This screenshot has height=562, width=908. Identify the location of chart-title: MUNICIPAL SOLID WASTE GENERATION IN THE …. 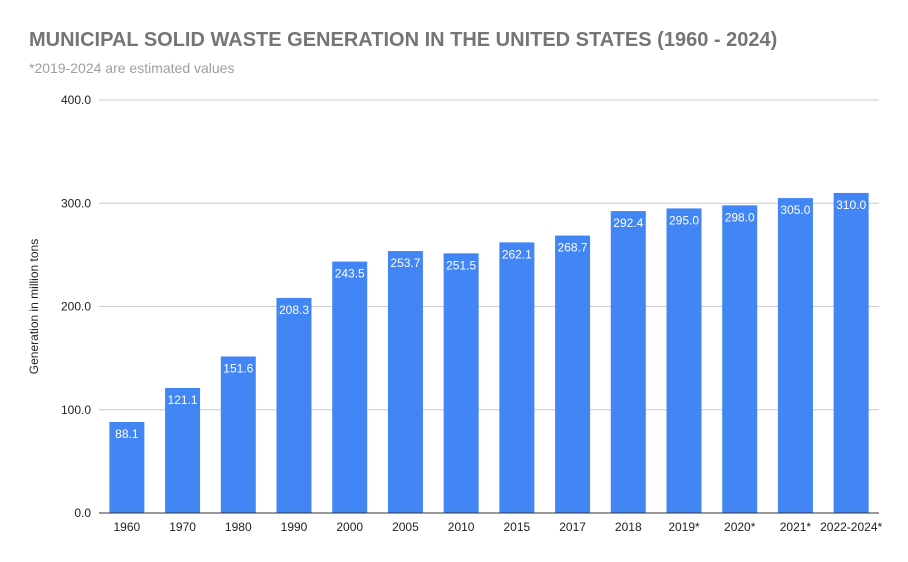
(403, 40).